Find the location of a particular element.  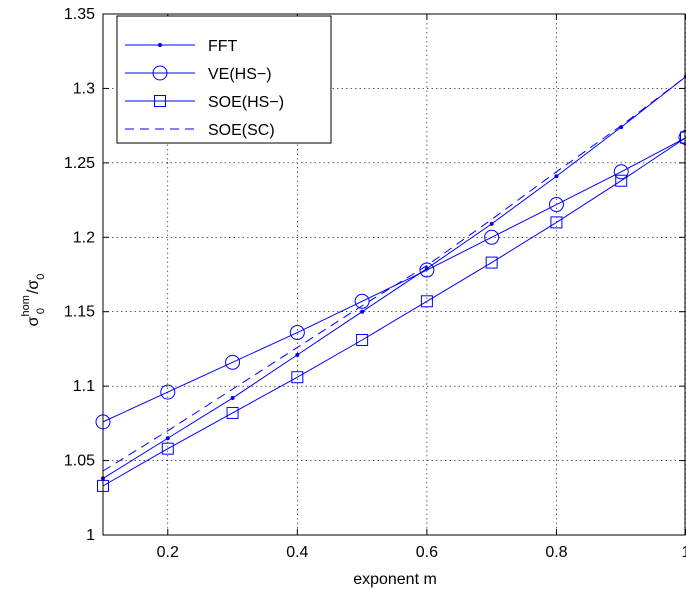

legend-box is located at coordinates (224, 79).